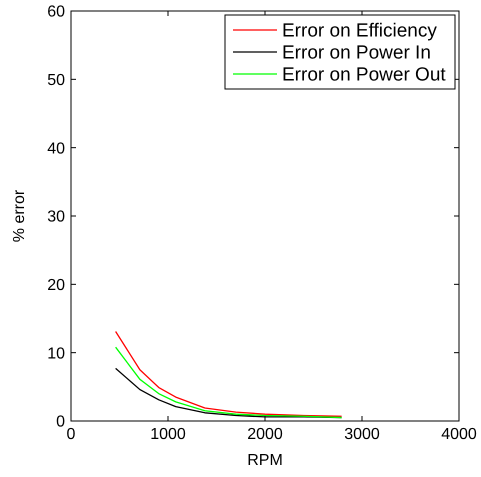 Image resolution: width=481 pixels, height=477 pixels. What do you see at coordinates (71, 434) in the screenshot?
I see `x-tick-label: 0` at bounding box center [71, 434].